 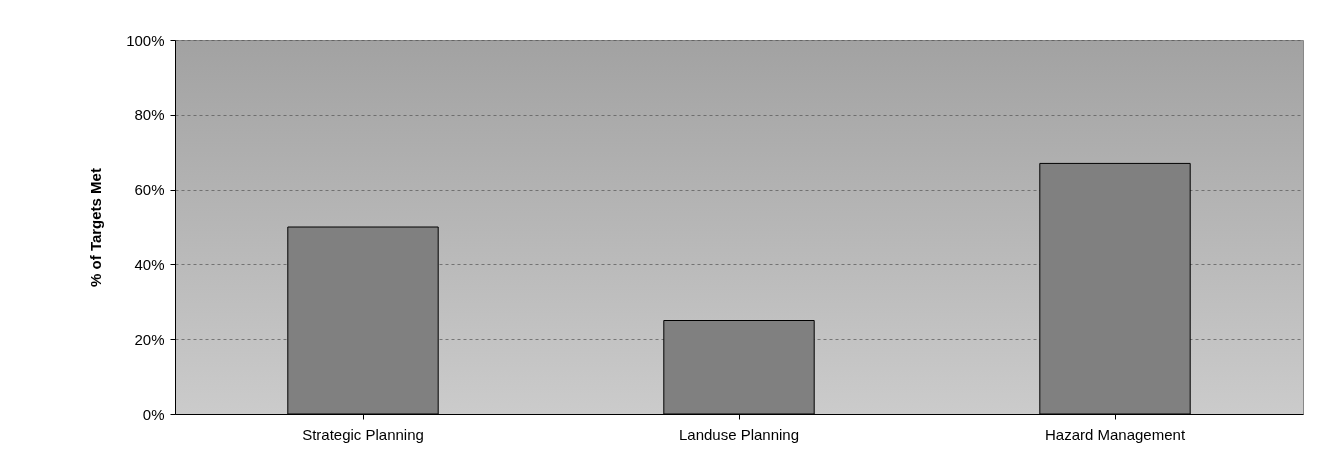 What do you see at coordinates (1115, 434) in the screenshot?
I see `x-tick-label: Hazard Management` at bounding box center [1115, 434].